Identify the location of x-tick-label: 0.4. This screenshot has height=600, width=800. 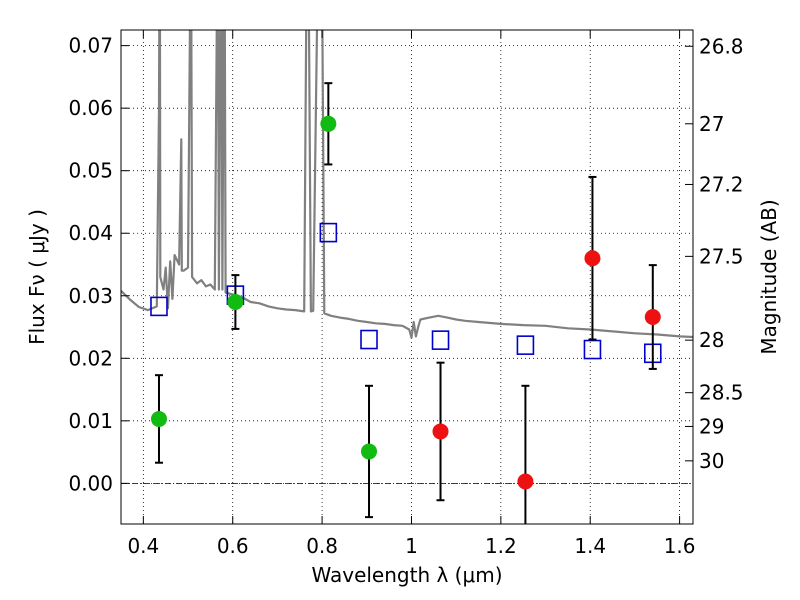
(143, 546).